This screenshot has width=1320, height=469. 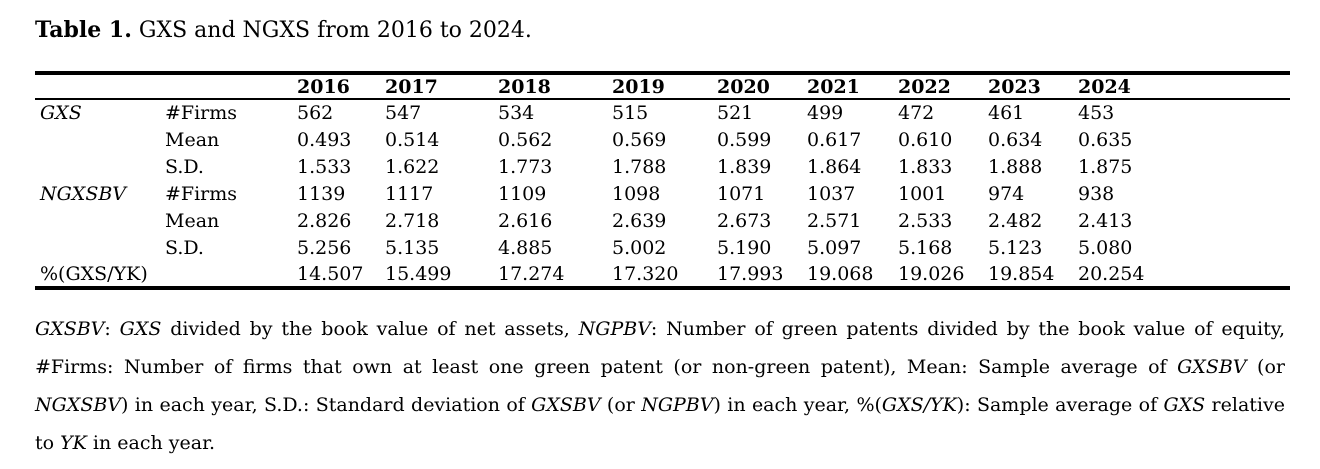 What do you see at coordinates (834, 139) in the screenshot?
I see `cell-value: 0.617` at bounding box center [834, 139].